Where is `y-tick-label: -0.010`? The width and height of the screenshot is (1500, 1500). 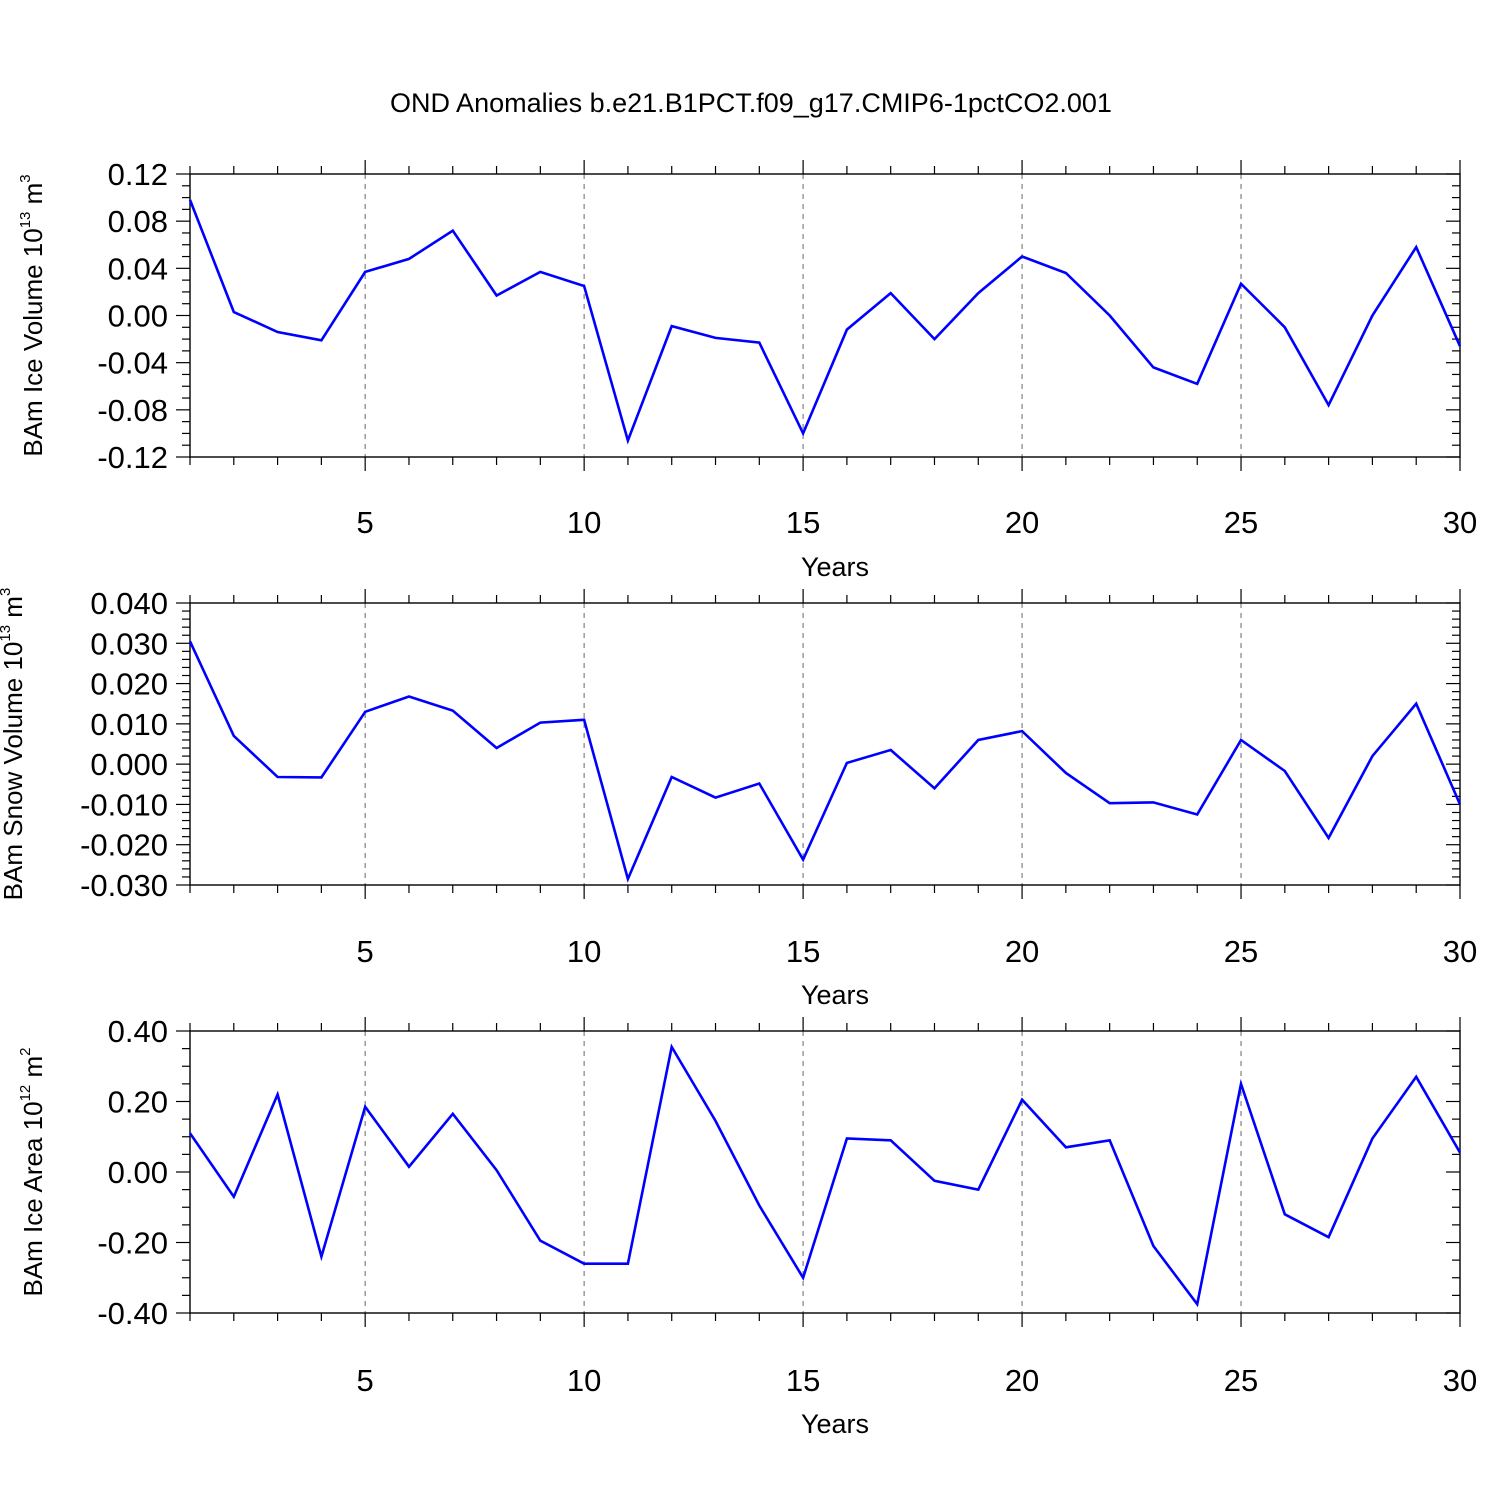
y-tick-label: -0.010 is located at coordinates (124, 804).